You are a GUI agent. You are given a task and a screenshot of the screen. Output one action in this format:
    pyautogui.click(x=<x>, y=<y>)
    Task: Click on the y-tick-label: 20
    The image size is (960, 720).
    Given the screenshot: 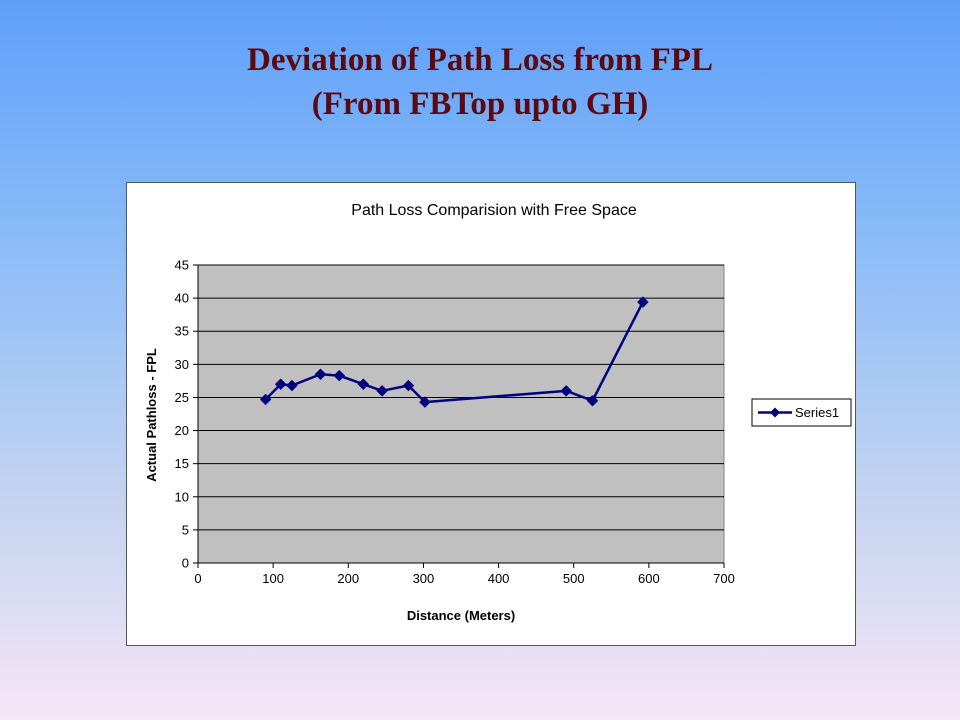 What is the action you would take?
    pyautogui.click(x=182, y=430)
    